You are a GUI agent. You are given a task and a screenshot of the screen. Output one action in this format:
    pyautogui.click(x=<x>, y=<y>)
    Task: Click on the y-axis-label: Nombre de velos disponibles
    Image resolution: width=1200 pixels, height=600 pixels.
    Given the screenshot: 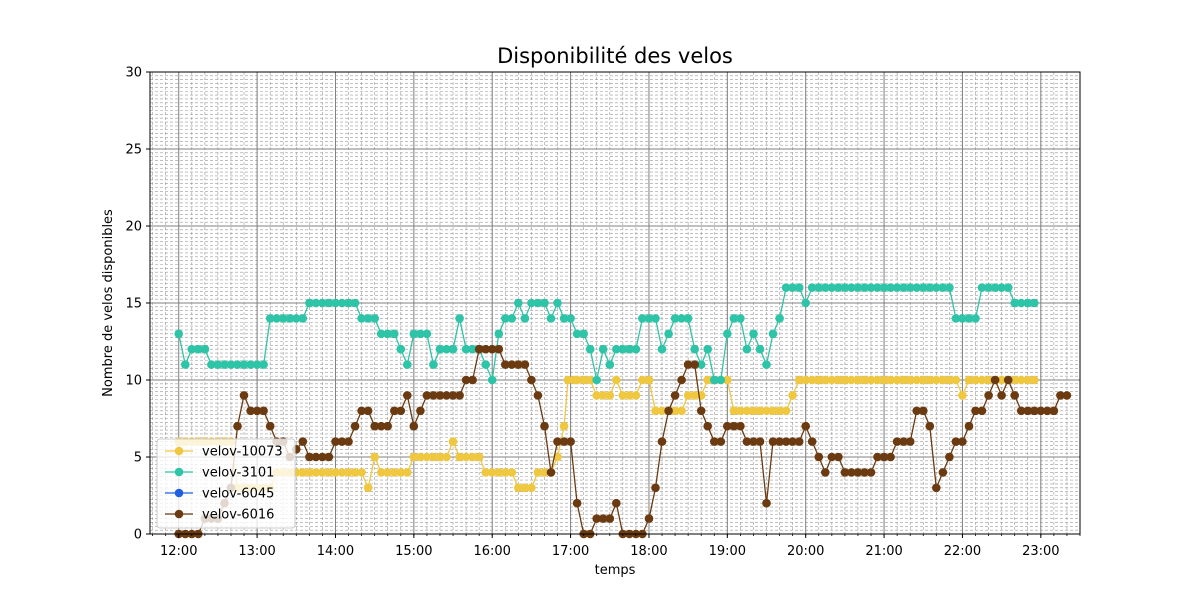 What is the action you would take?
    pyautogui.click(x=108, y=303)
    